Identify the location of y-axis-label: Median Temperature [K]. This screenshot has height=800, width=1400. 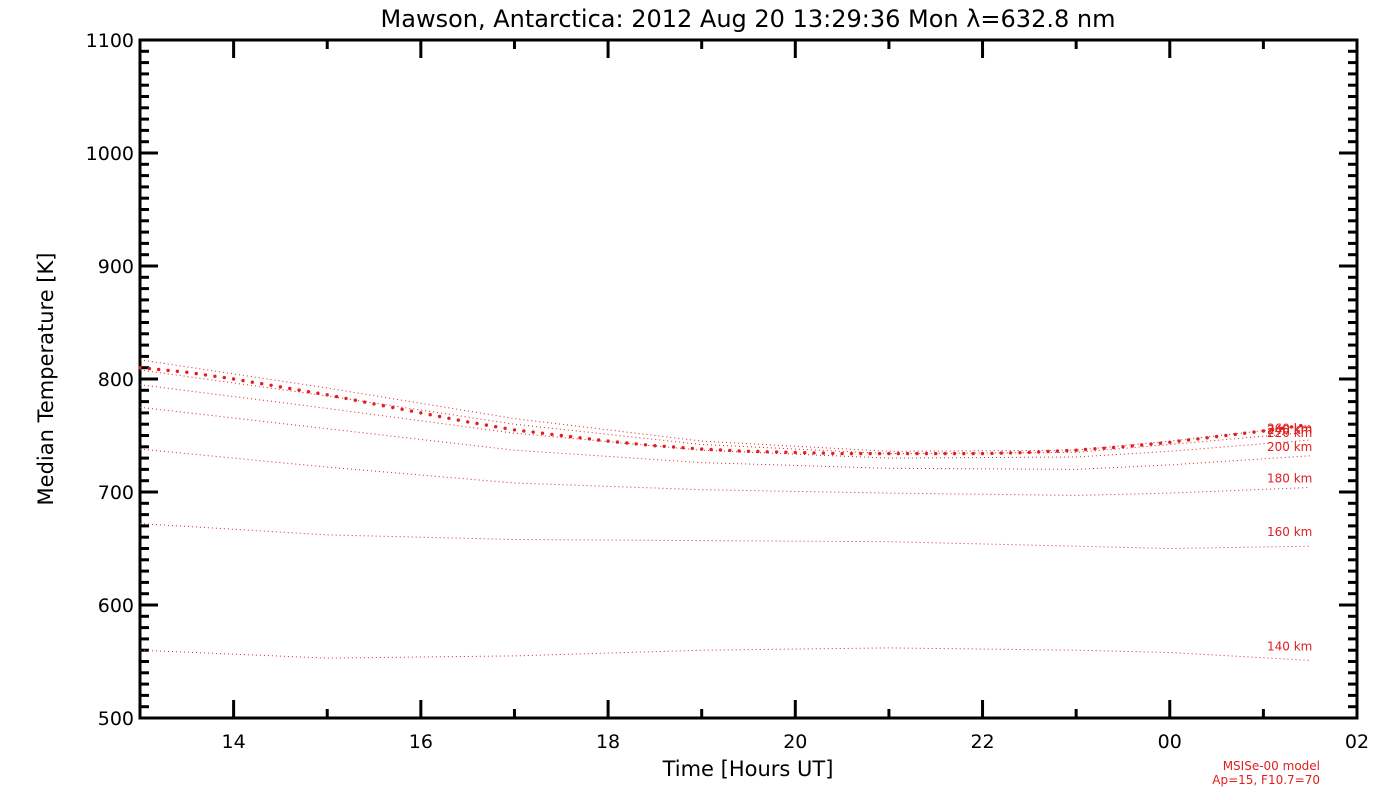
(46, 379).